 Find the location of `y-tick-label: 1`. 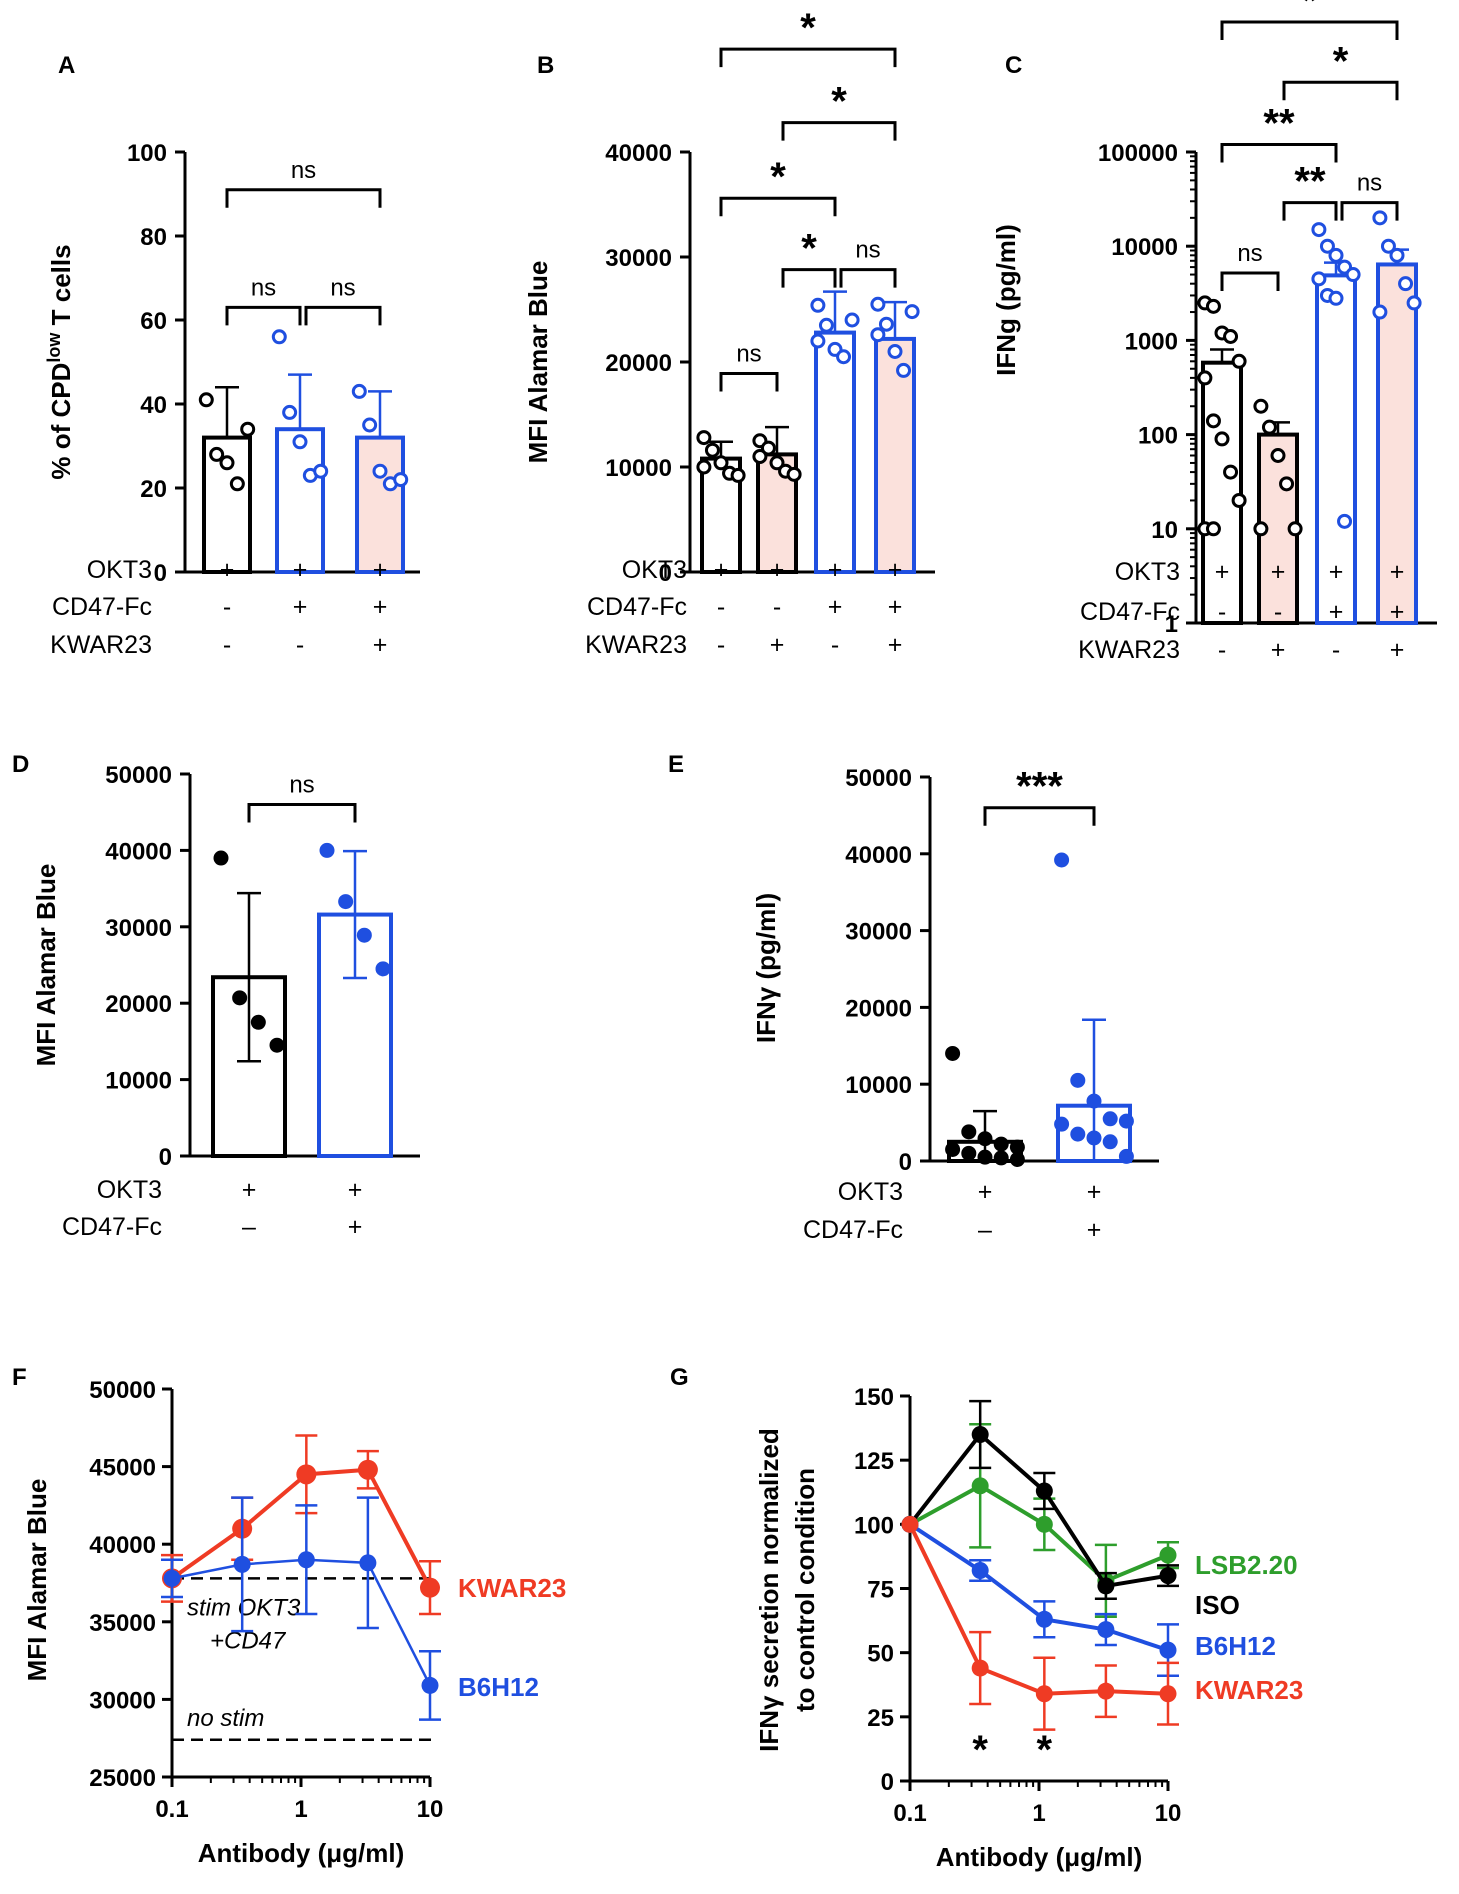

y-tick-label: 1 is located at coordinates (1171, 624).